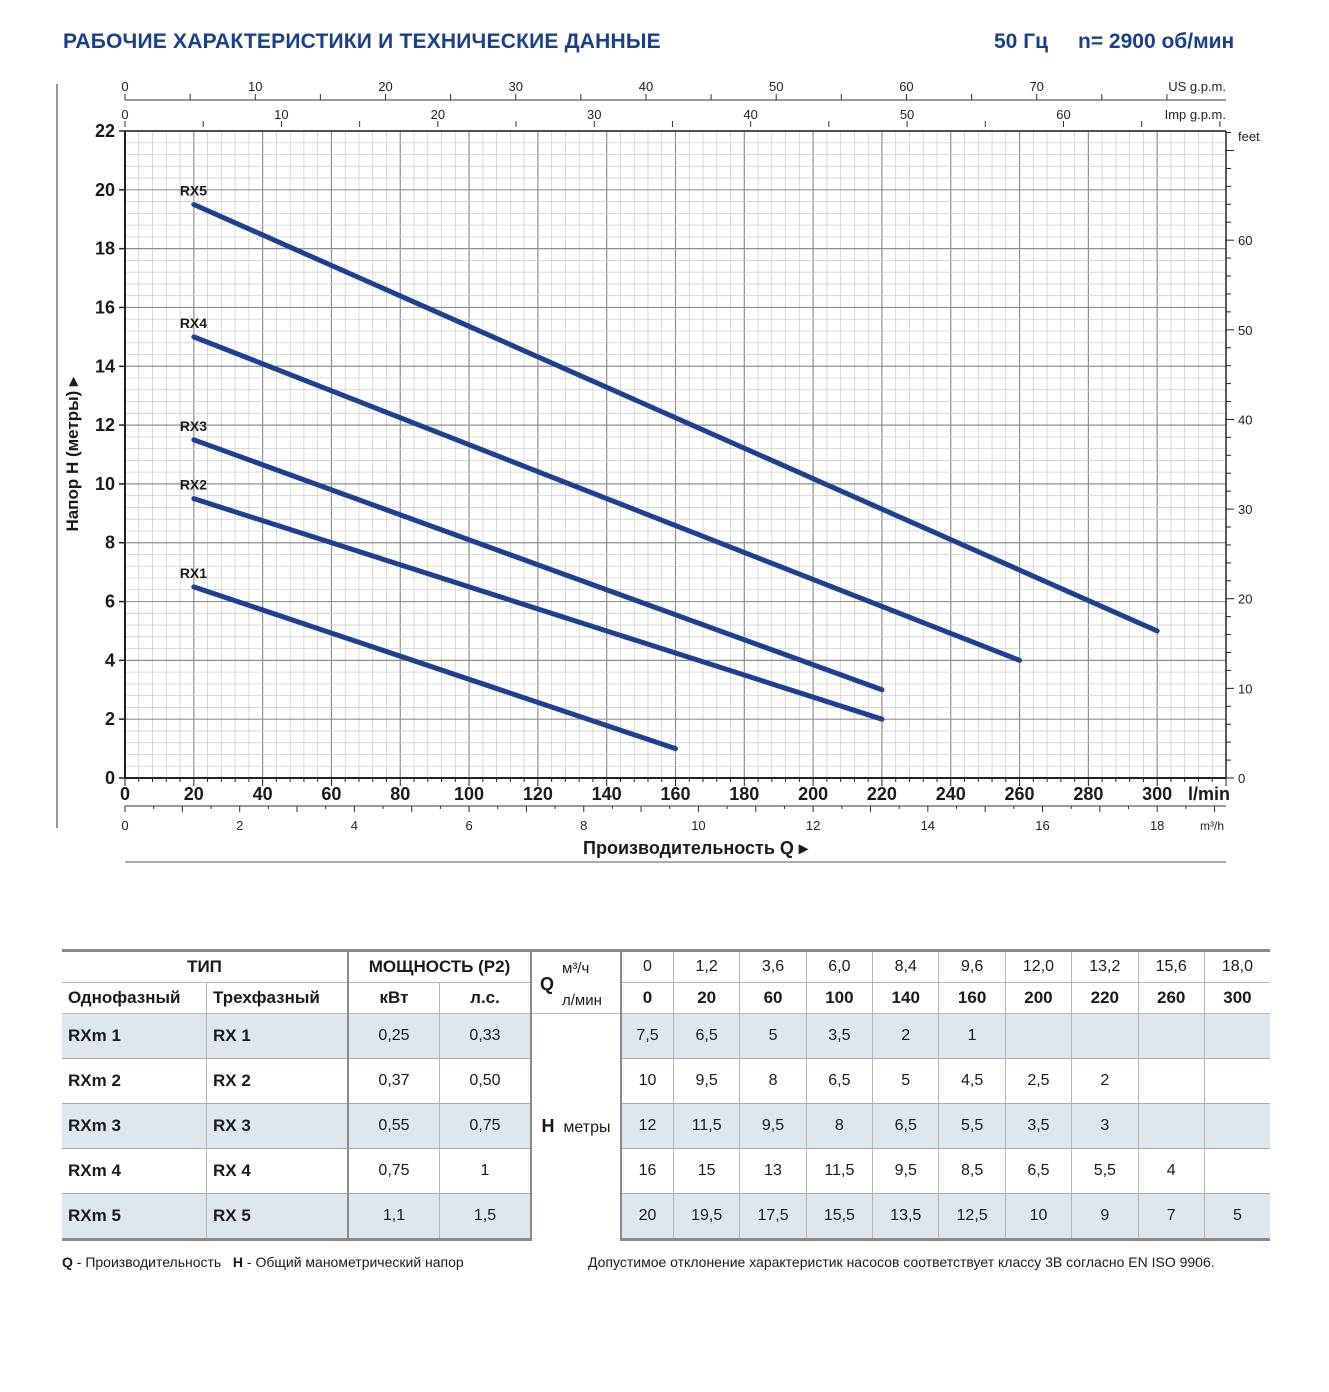 The height and width of the screenshot is (1392, 1329). Describe the element at coordinates (105, 307) in the screenshot. I see `y-tick-label: 16` at that location.